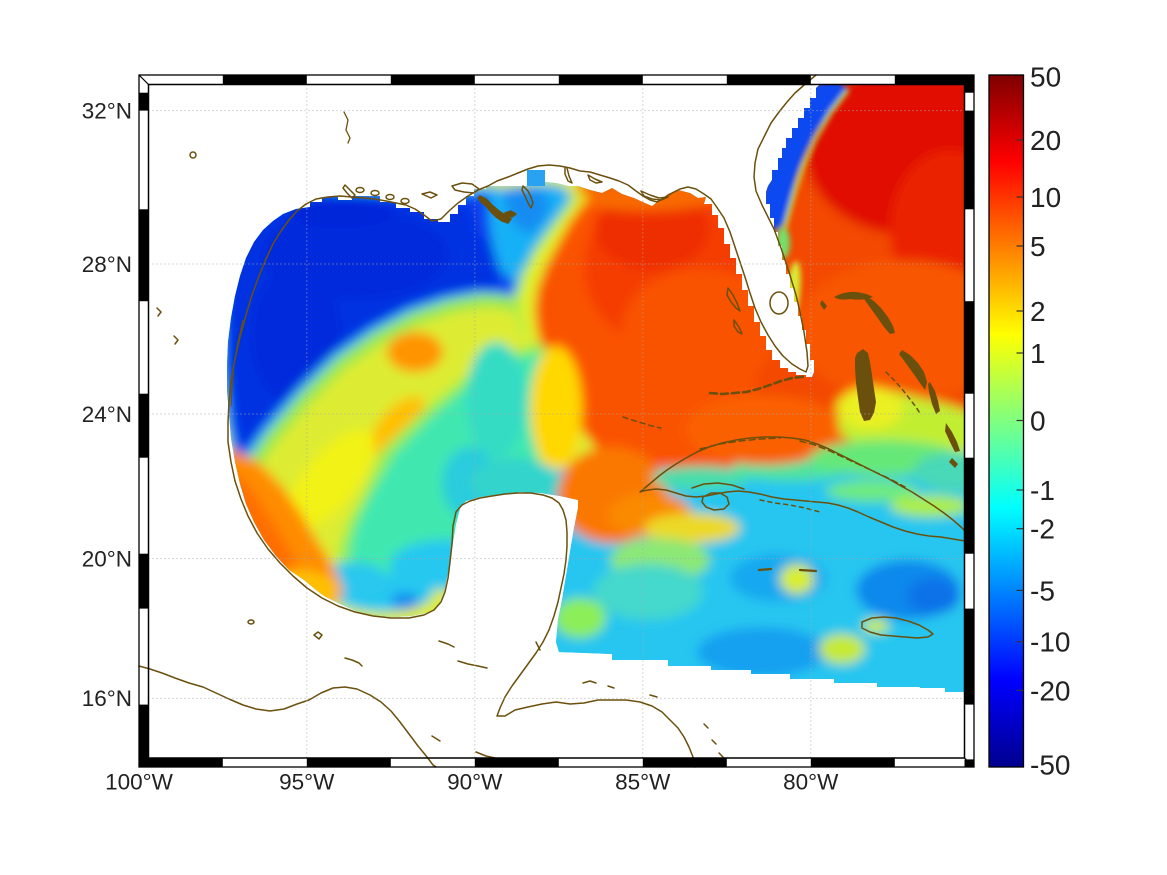 The height and width of the screenshot is (875, 1167). I want to click on svg-text: 5, so click(1038, 246).